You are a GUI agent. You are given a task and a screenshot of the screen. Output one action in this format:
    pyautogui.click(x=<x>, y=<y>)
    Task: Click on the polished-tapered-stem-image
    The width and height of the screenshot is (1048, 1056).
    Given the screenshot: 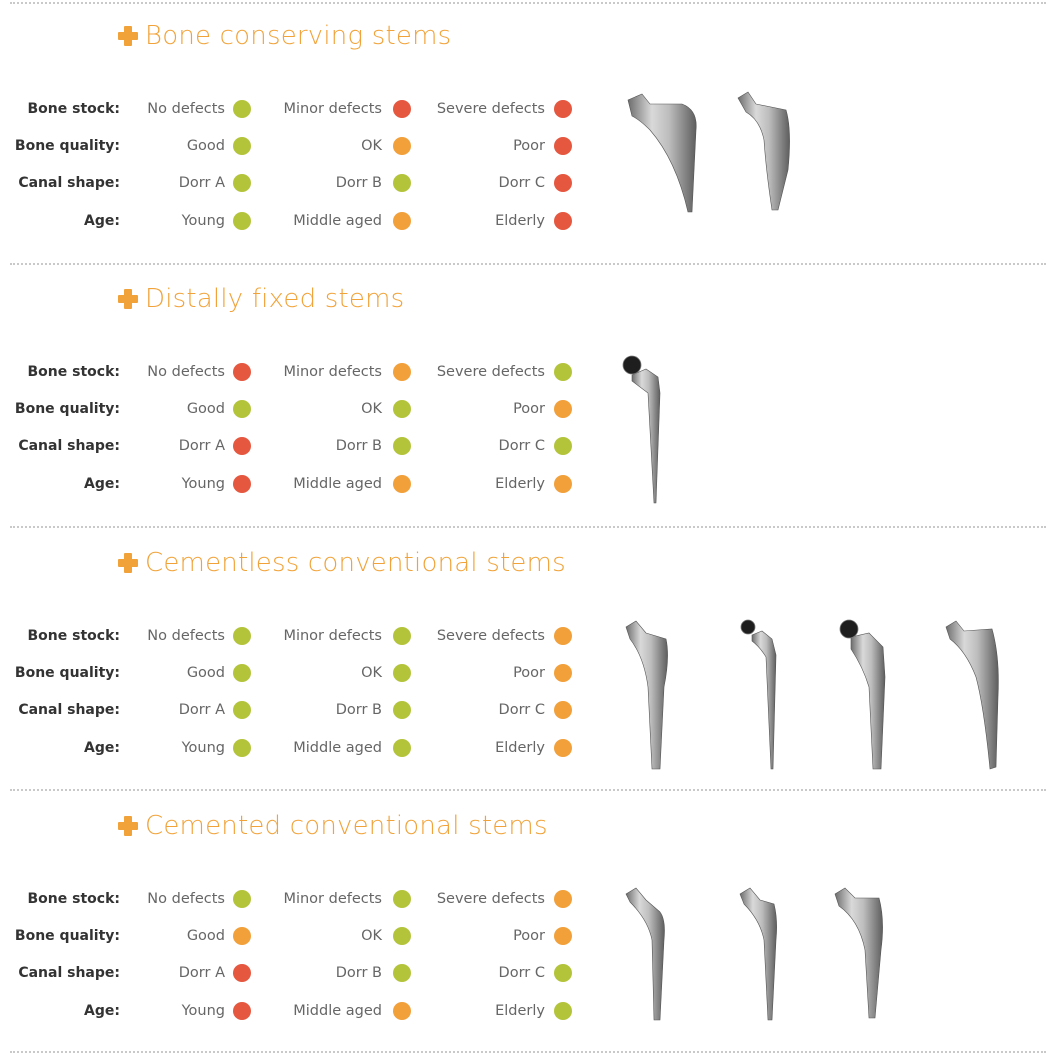 What is the action you would take?
    pyautogui.click(x=758, y=954)
    